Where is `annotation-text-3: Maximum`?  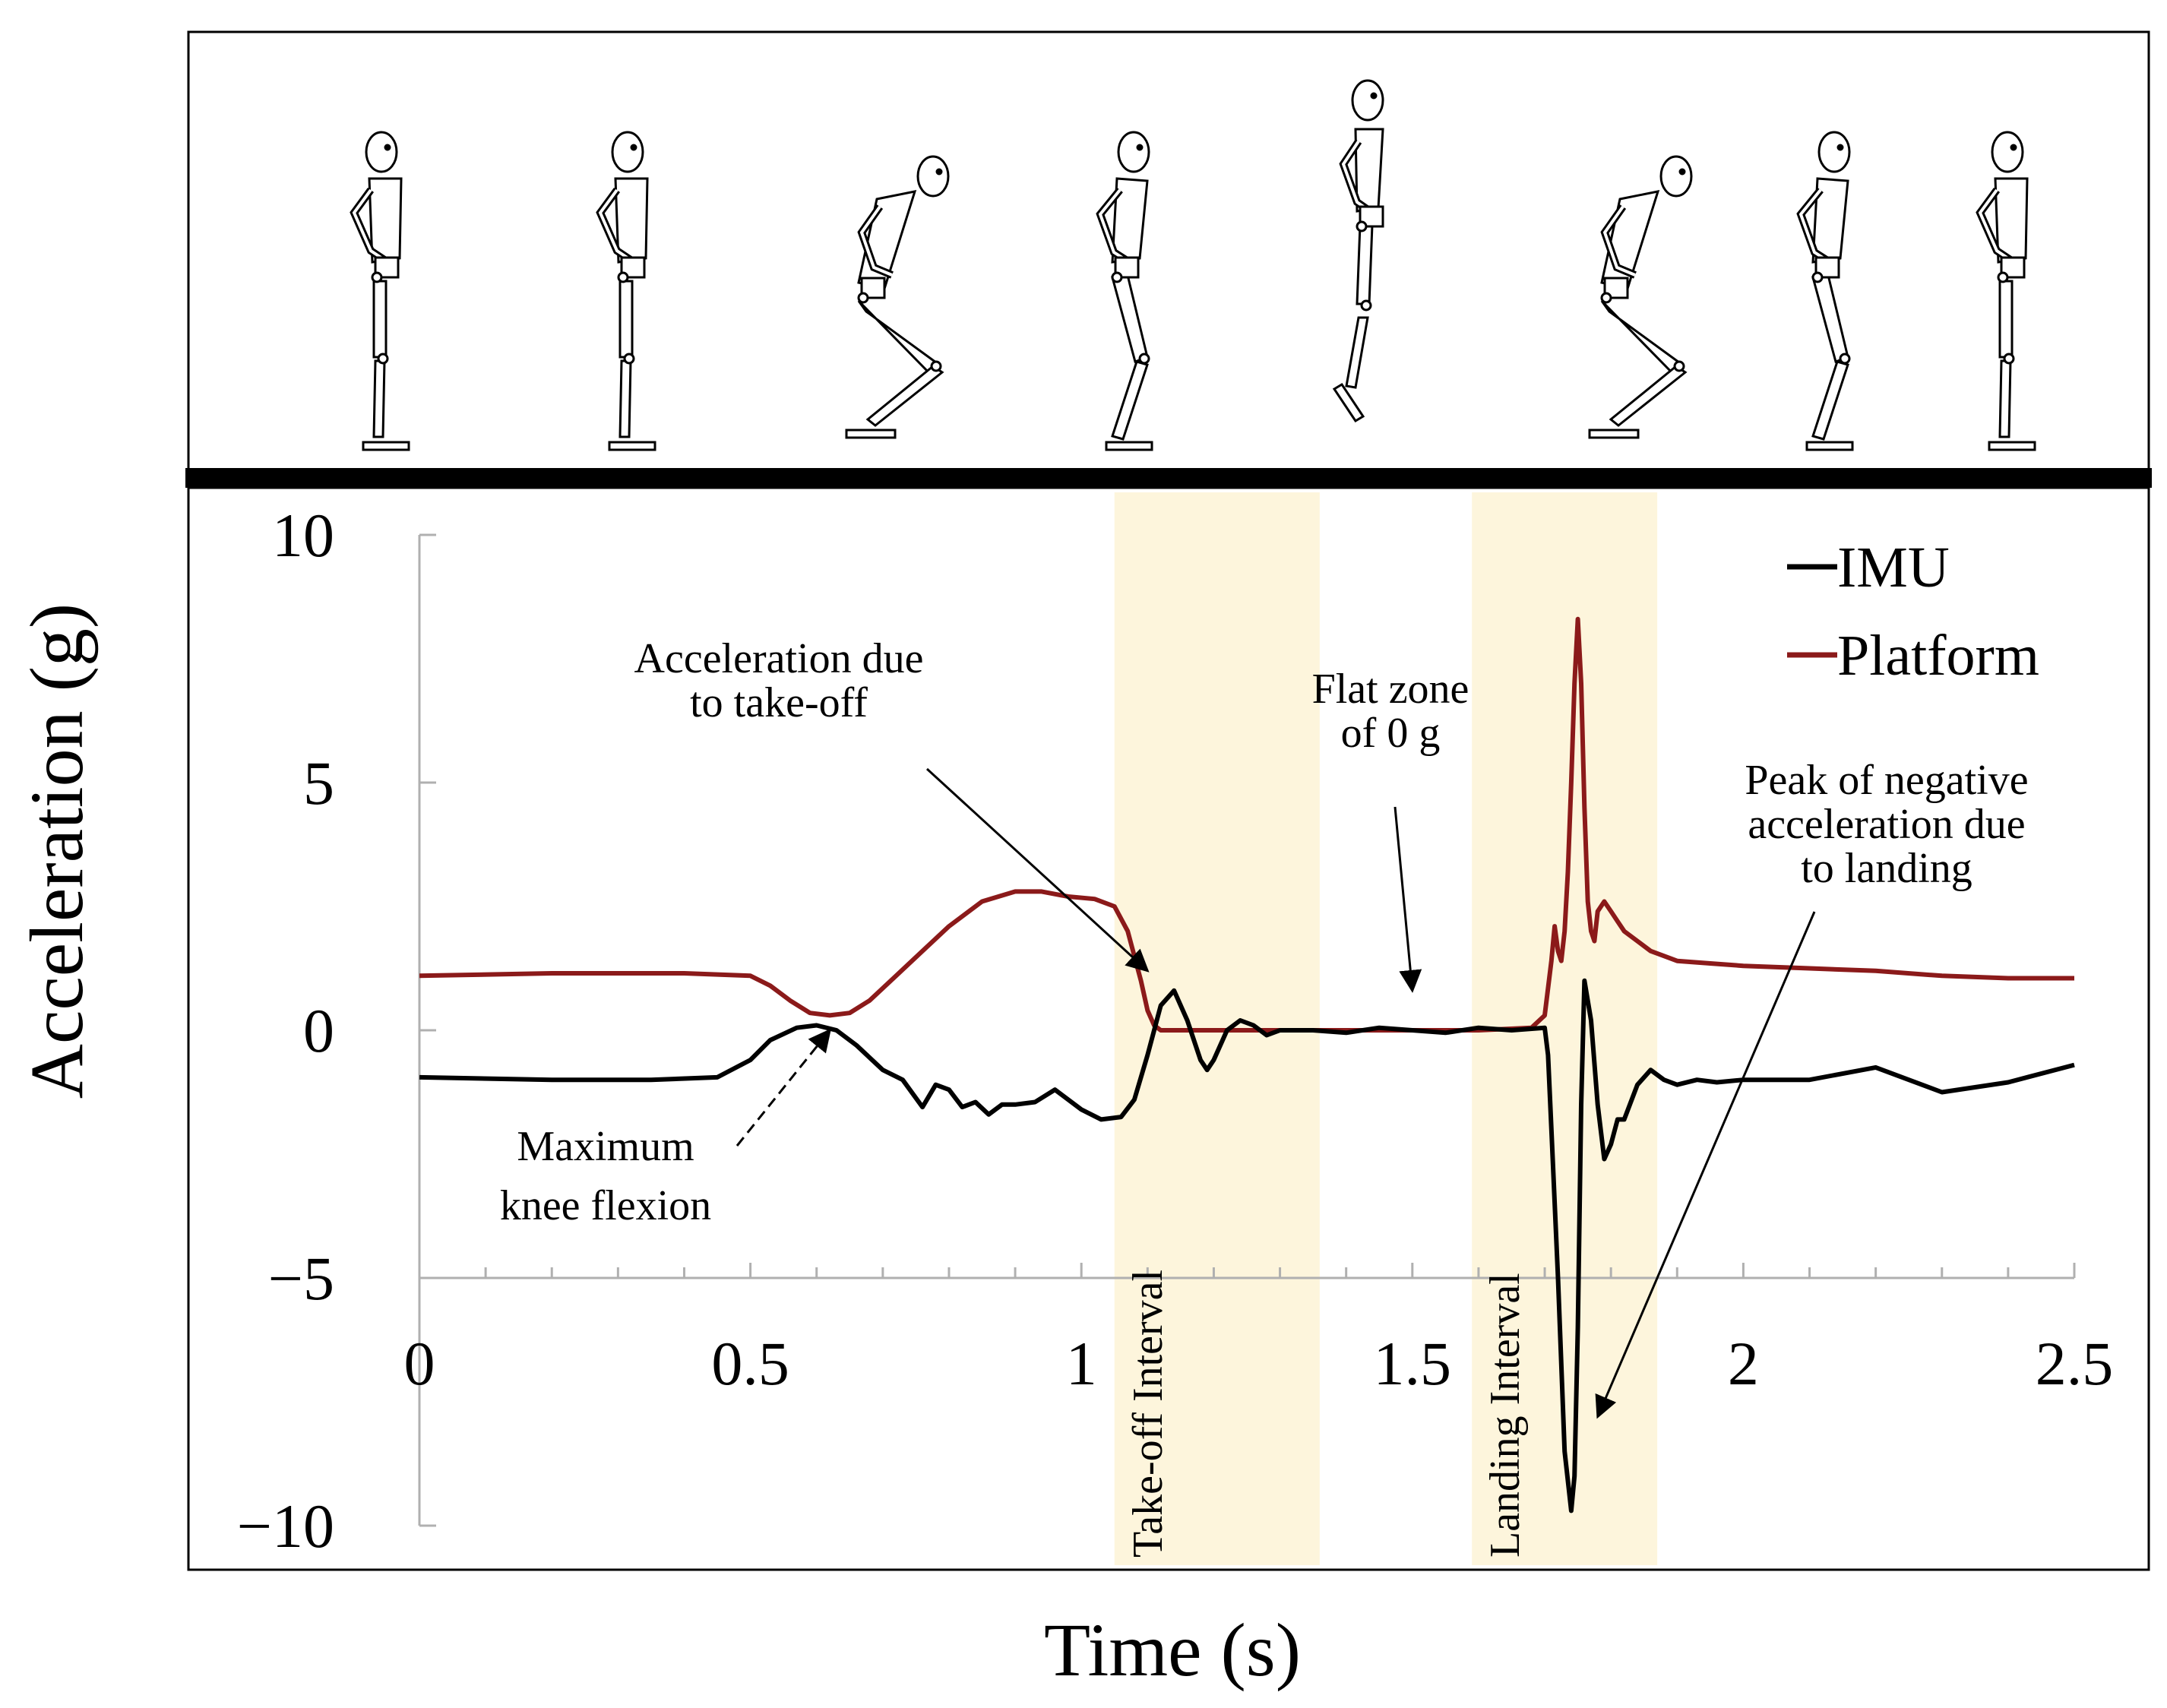 annotation-text-3: Maximum is located at coordinates (605, 1146).